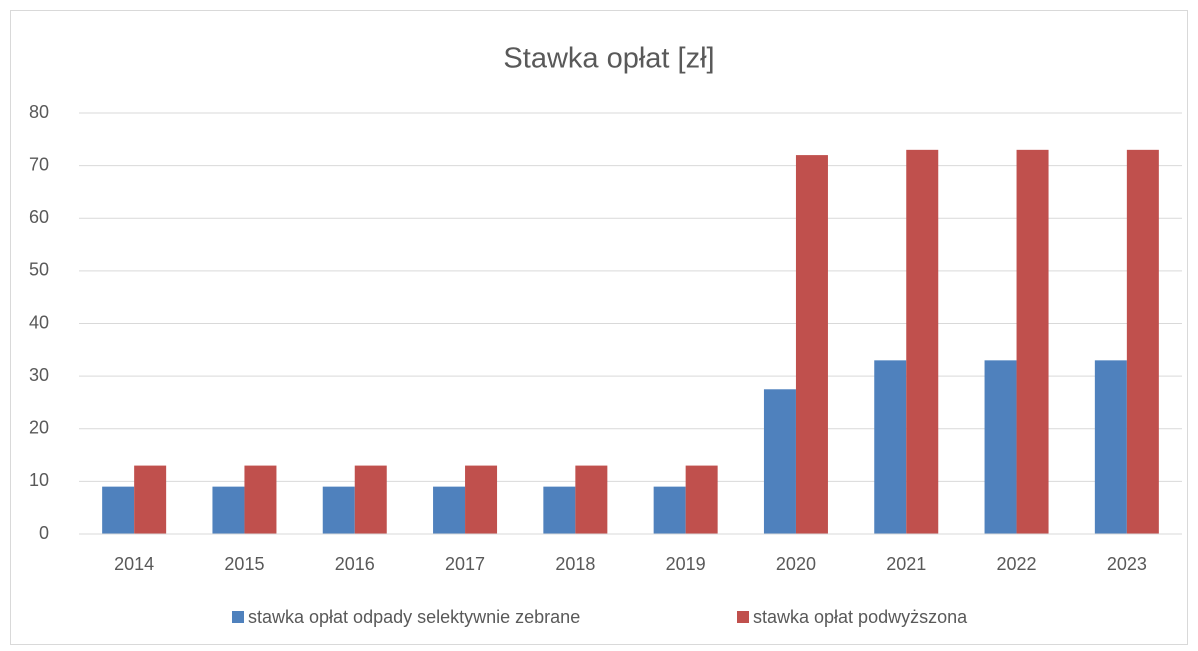  I want to click on x-tick-label: 2015, so click(244, 564).